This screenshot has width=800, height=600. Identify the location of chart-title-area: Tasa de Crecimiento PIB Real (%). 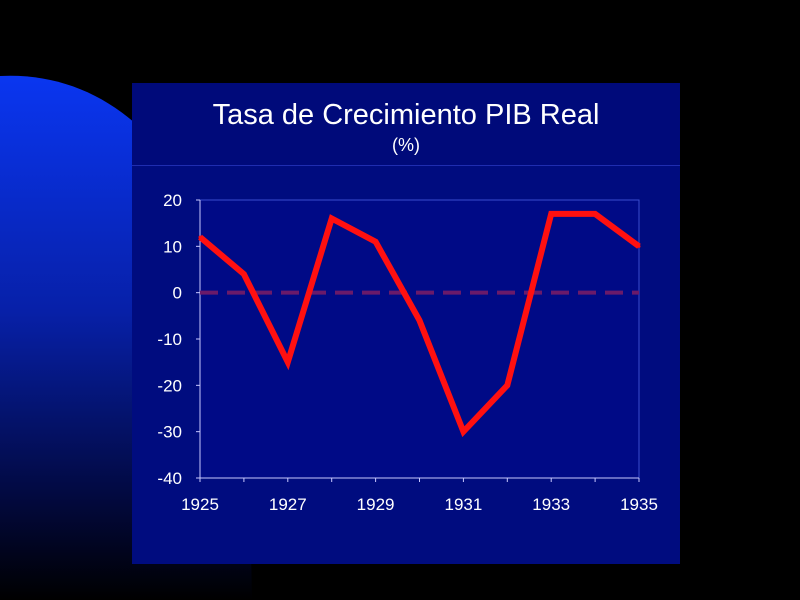
(406, 124).